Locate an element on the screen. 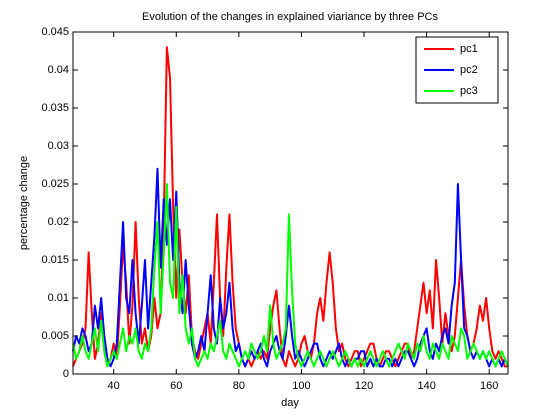 This screenshot has width=560, height=420. y-tick-label: 0.025 is located at coordinates (55, 184).